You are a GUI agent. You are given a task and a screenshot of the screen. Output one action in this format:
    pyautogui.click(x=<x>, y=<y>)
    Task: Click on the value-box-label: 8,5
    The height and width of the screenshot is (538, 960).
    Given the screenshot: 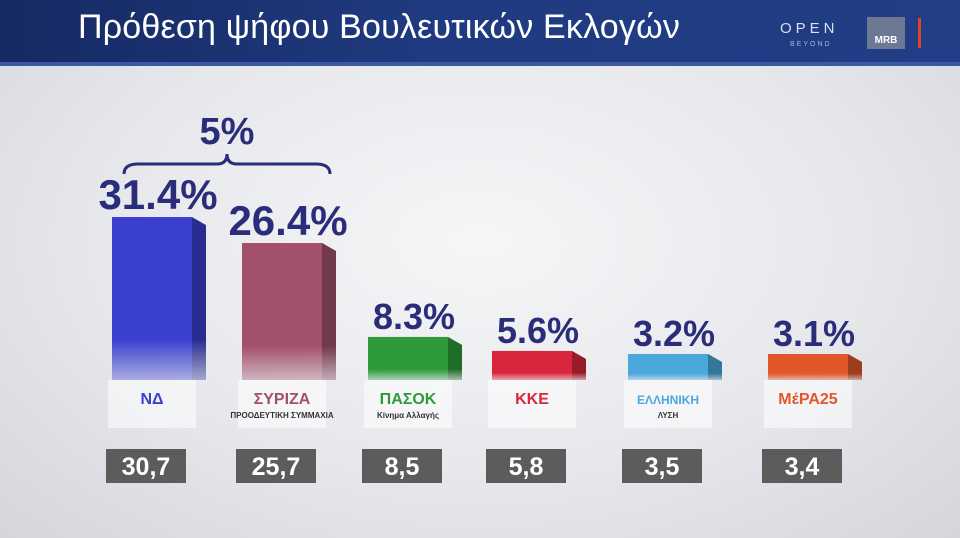 What is the action you would take?
    pyautogui.click(x=402, y=467)
    